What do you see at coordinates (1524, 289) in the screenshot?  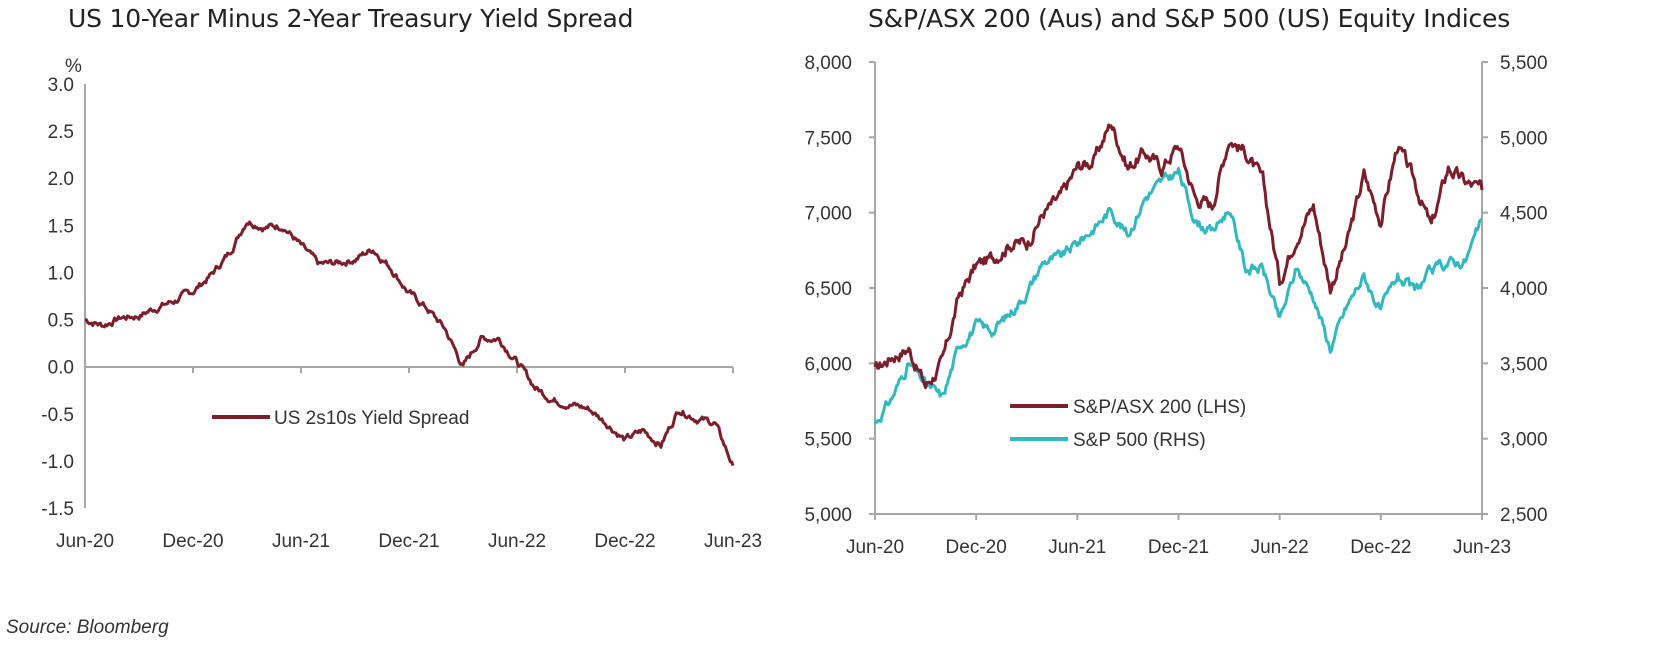 I see `right-right-y-tick-label: 4,000` at bounding box center [1524, 289].